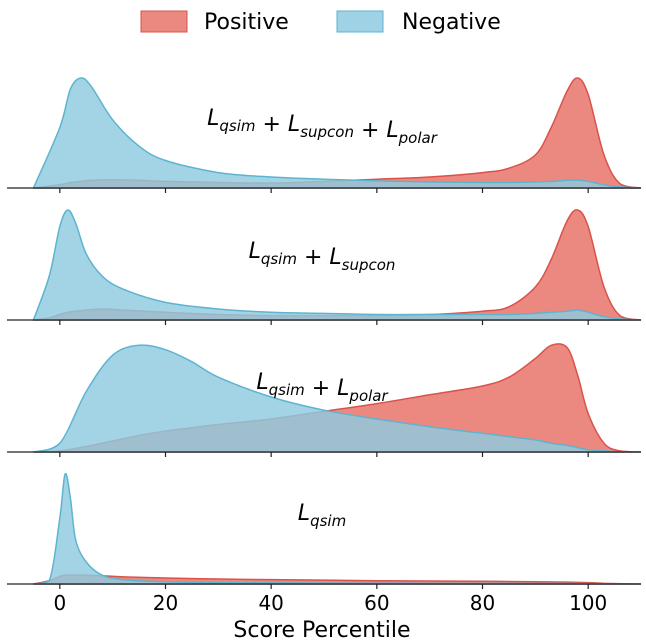 Image resolution: width=646 pixels, height=644 pixels. I want to click on legend: Positive Negative, so click(320, 22).